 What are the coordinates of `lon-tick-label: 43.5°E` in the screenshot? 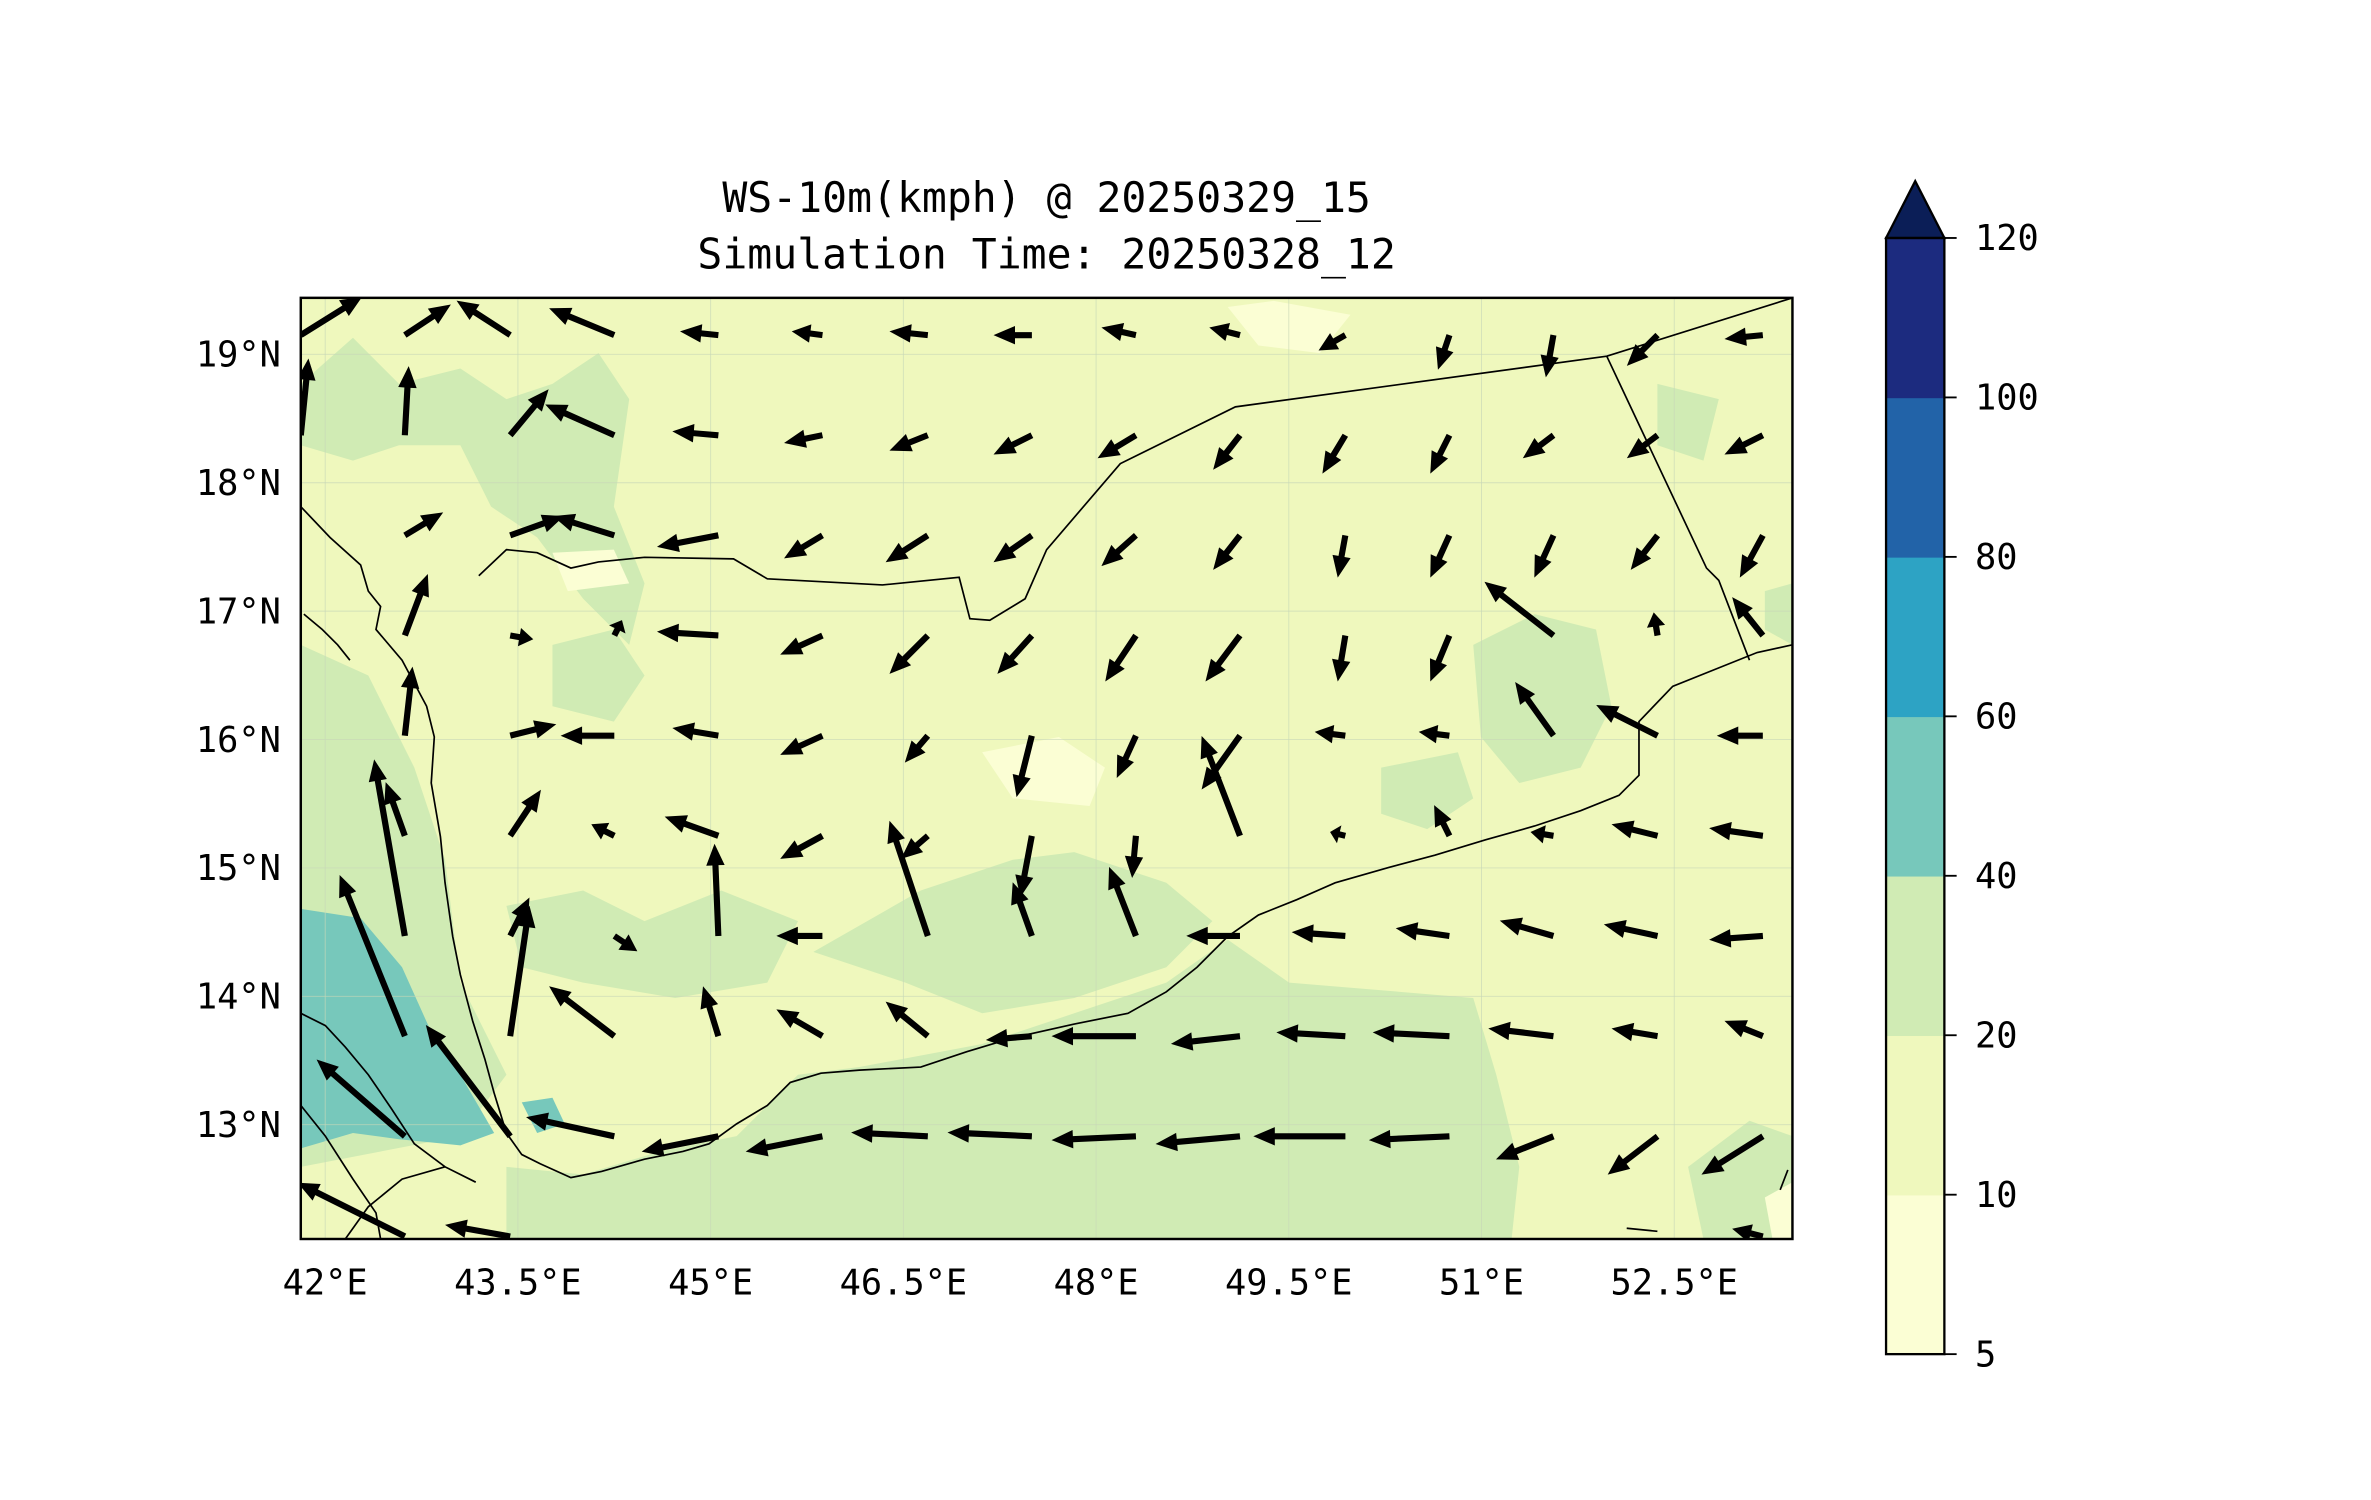 It's located at (517, 1282).